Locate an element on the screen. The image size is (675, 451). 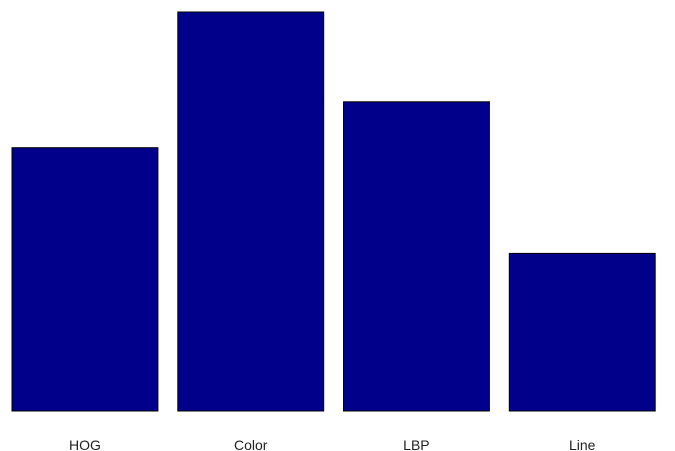
x-tick-label-line: Line is located at coordinates (582, 444).